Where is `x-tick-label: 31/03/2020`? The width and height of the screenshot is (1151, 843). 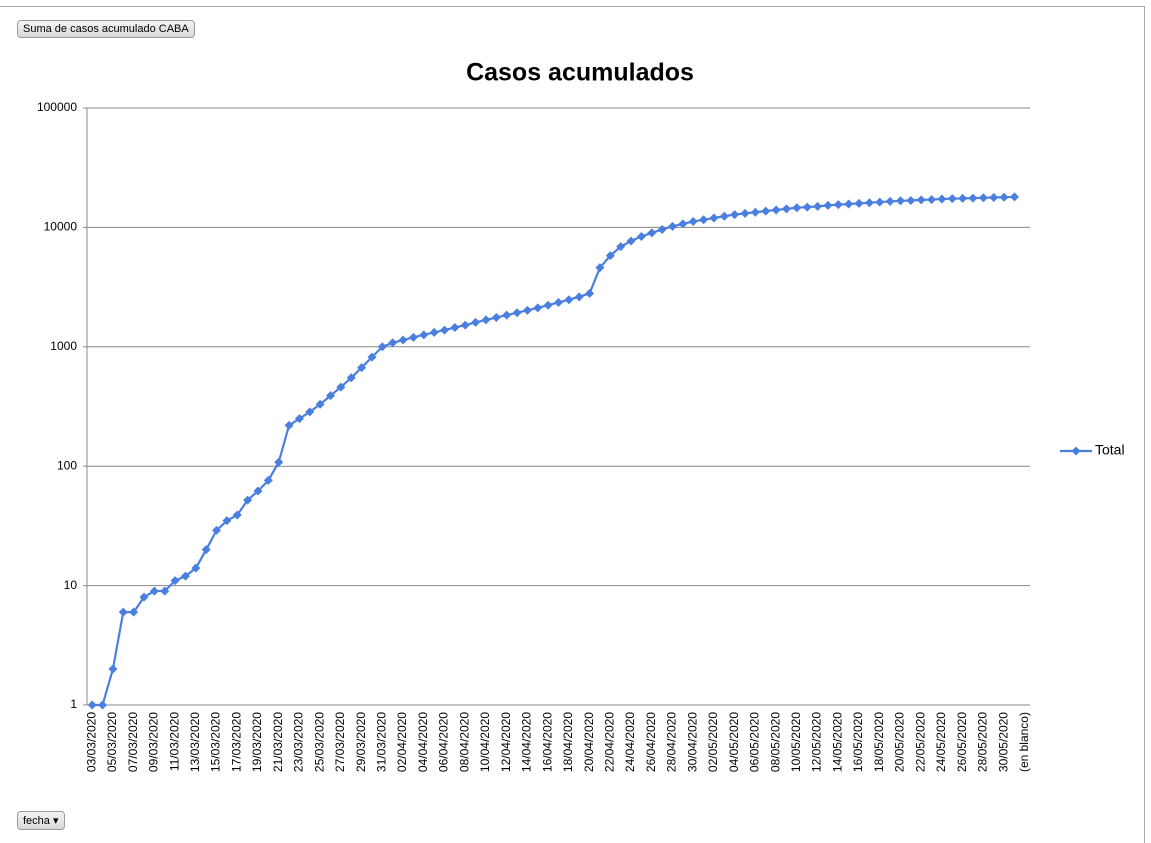 x-tick-label: 31/03/2020 is located at coordinates (382, 742).